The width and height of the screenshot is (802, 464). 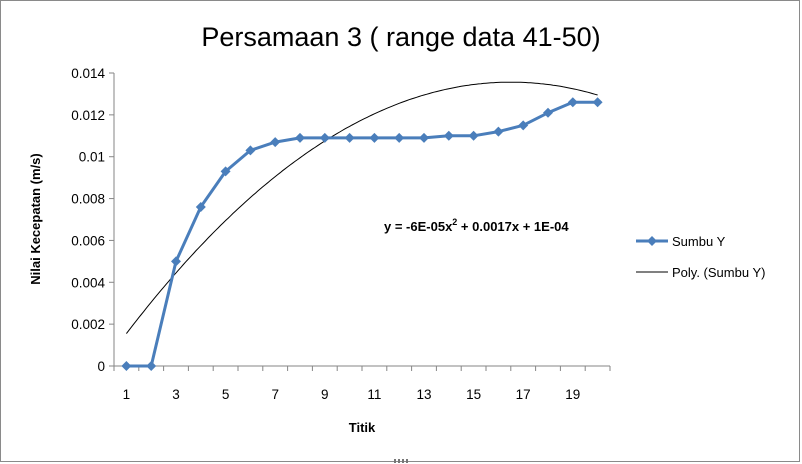 I want to click on x-tick-label: 7, so click(x=275, y=394).